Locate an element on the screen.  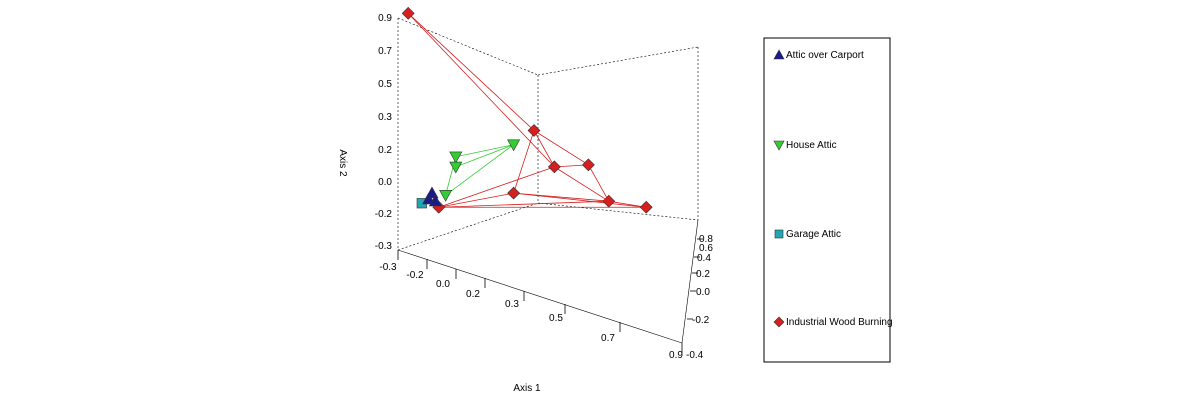
legend-label-garage-attic: Garage Attic is located at coordinates (813, 234).